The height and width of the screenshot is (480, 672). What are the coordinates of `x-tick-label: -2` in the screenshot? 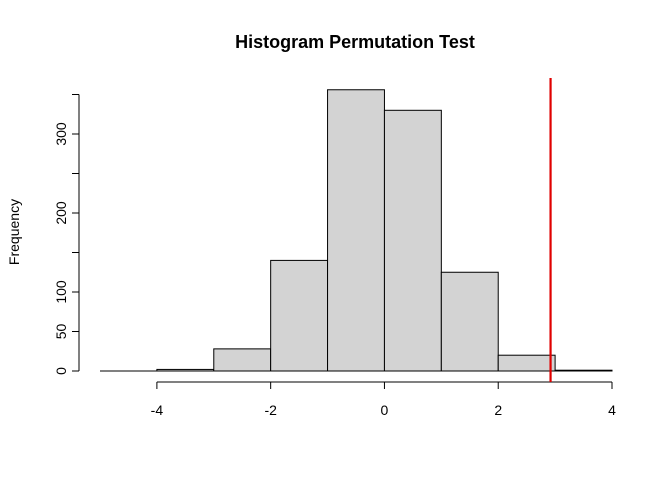 It's located at (270, 410).